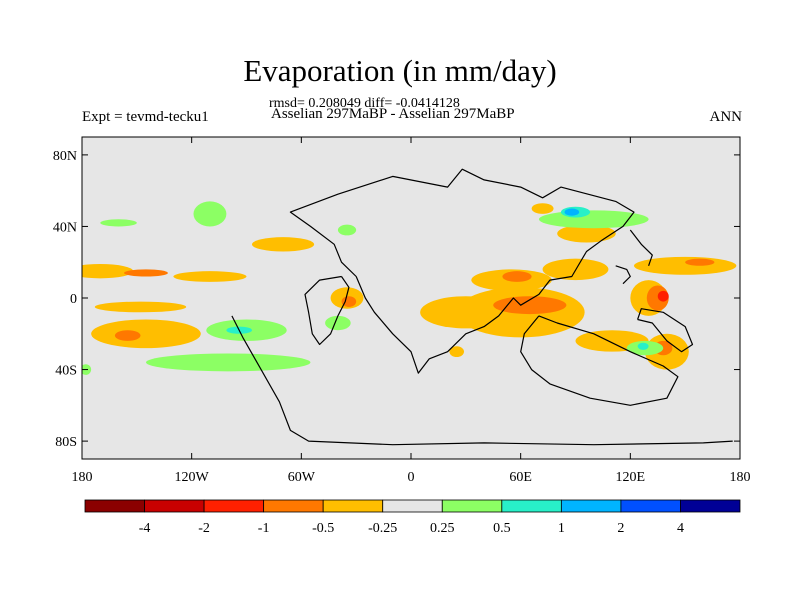 This screenshot has height=600, width=800. I want to click on y-tick-label: 80S, so click(66, 442).